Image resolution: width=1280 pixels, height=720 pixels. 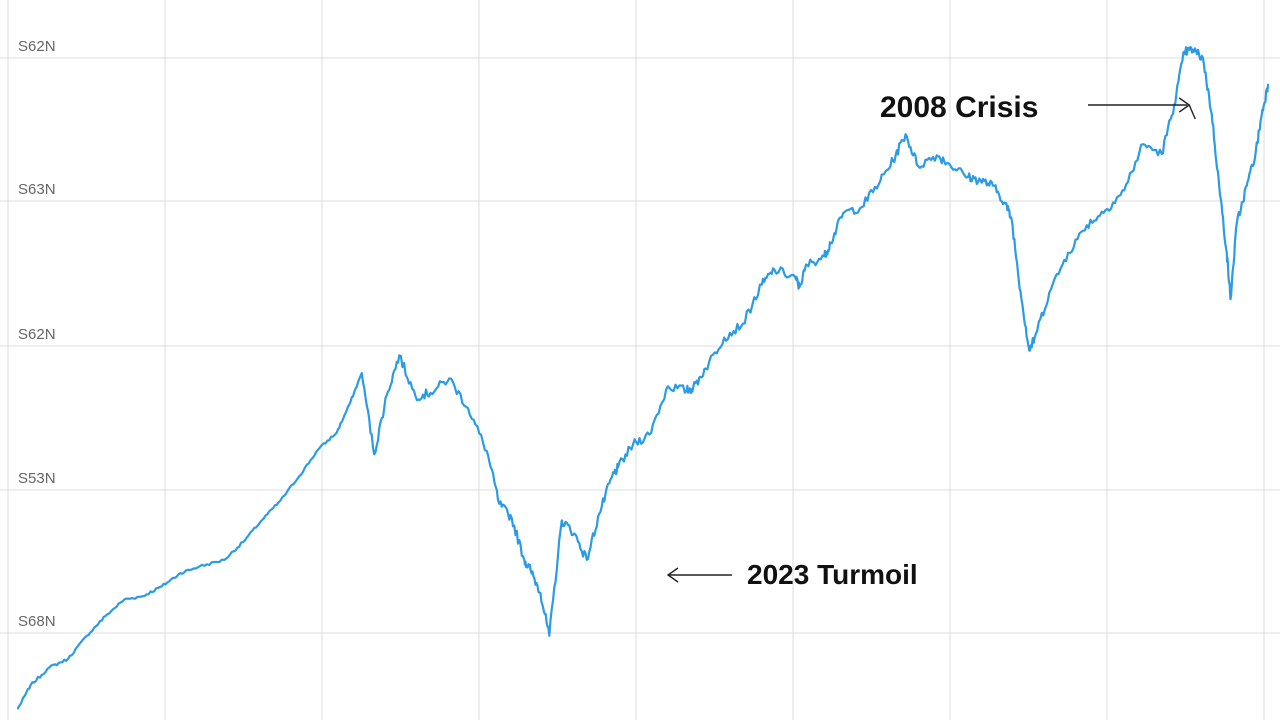 I want to click on y-tick-label: S63N, so click(x=37, y=189).